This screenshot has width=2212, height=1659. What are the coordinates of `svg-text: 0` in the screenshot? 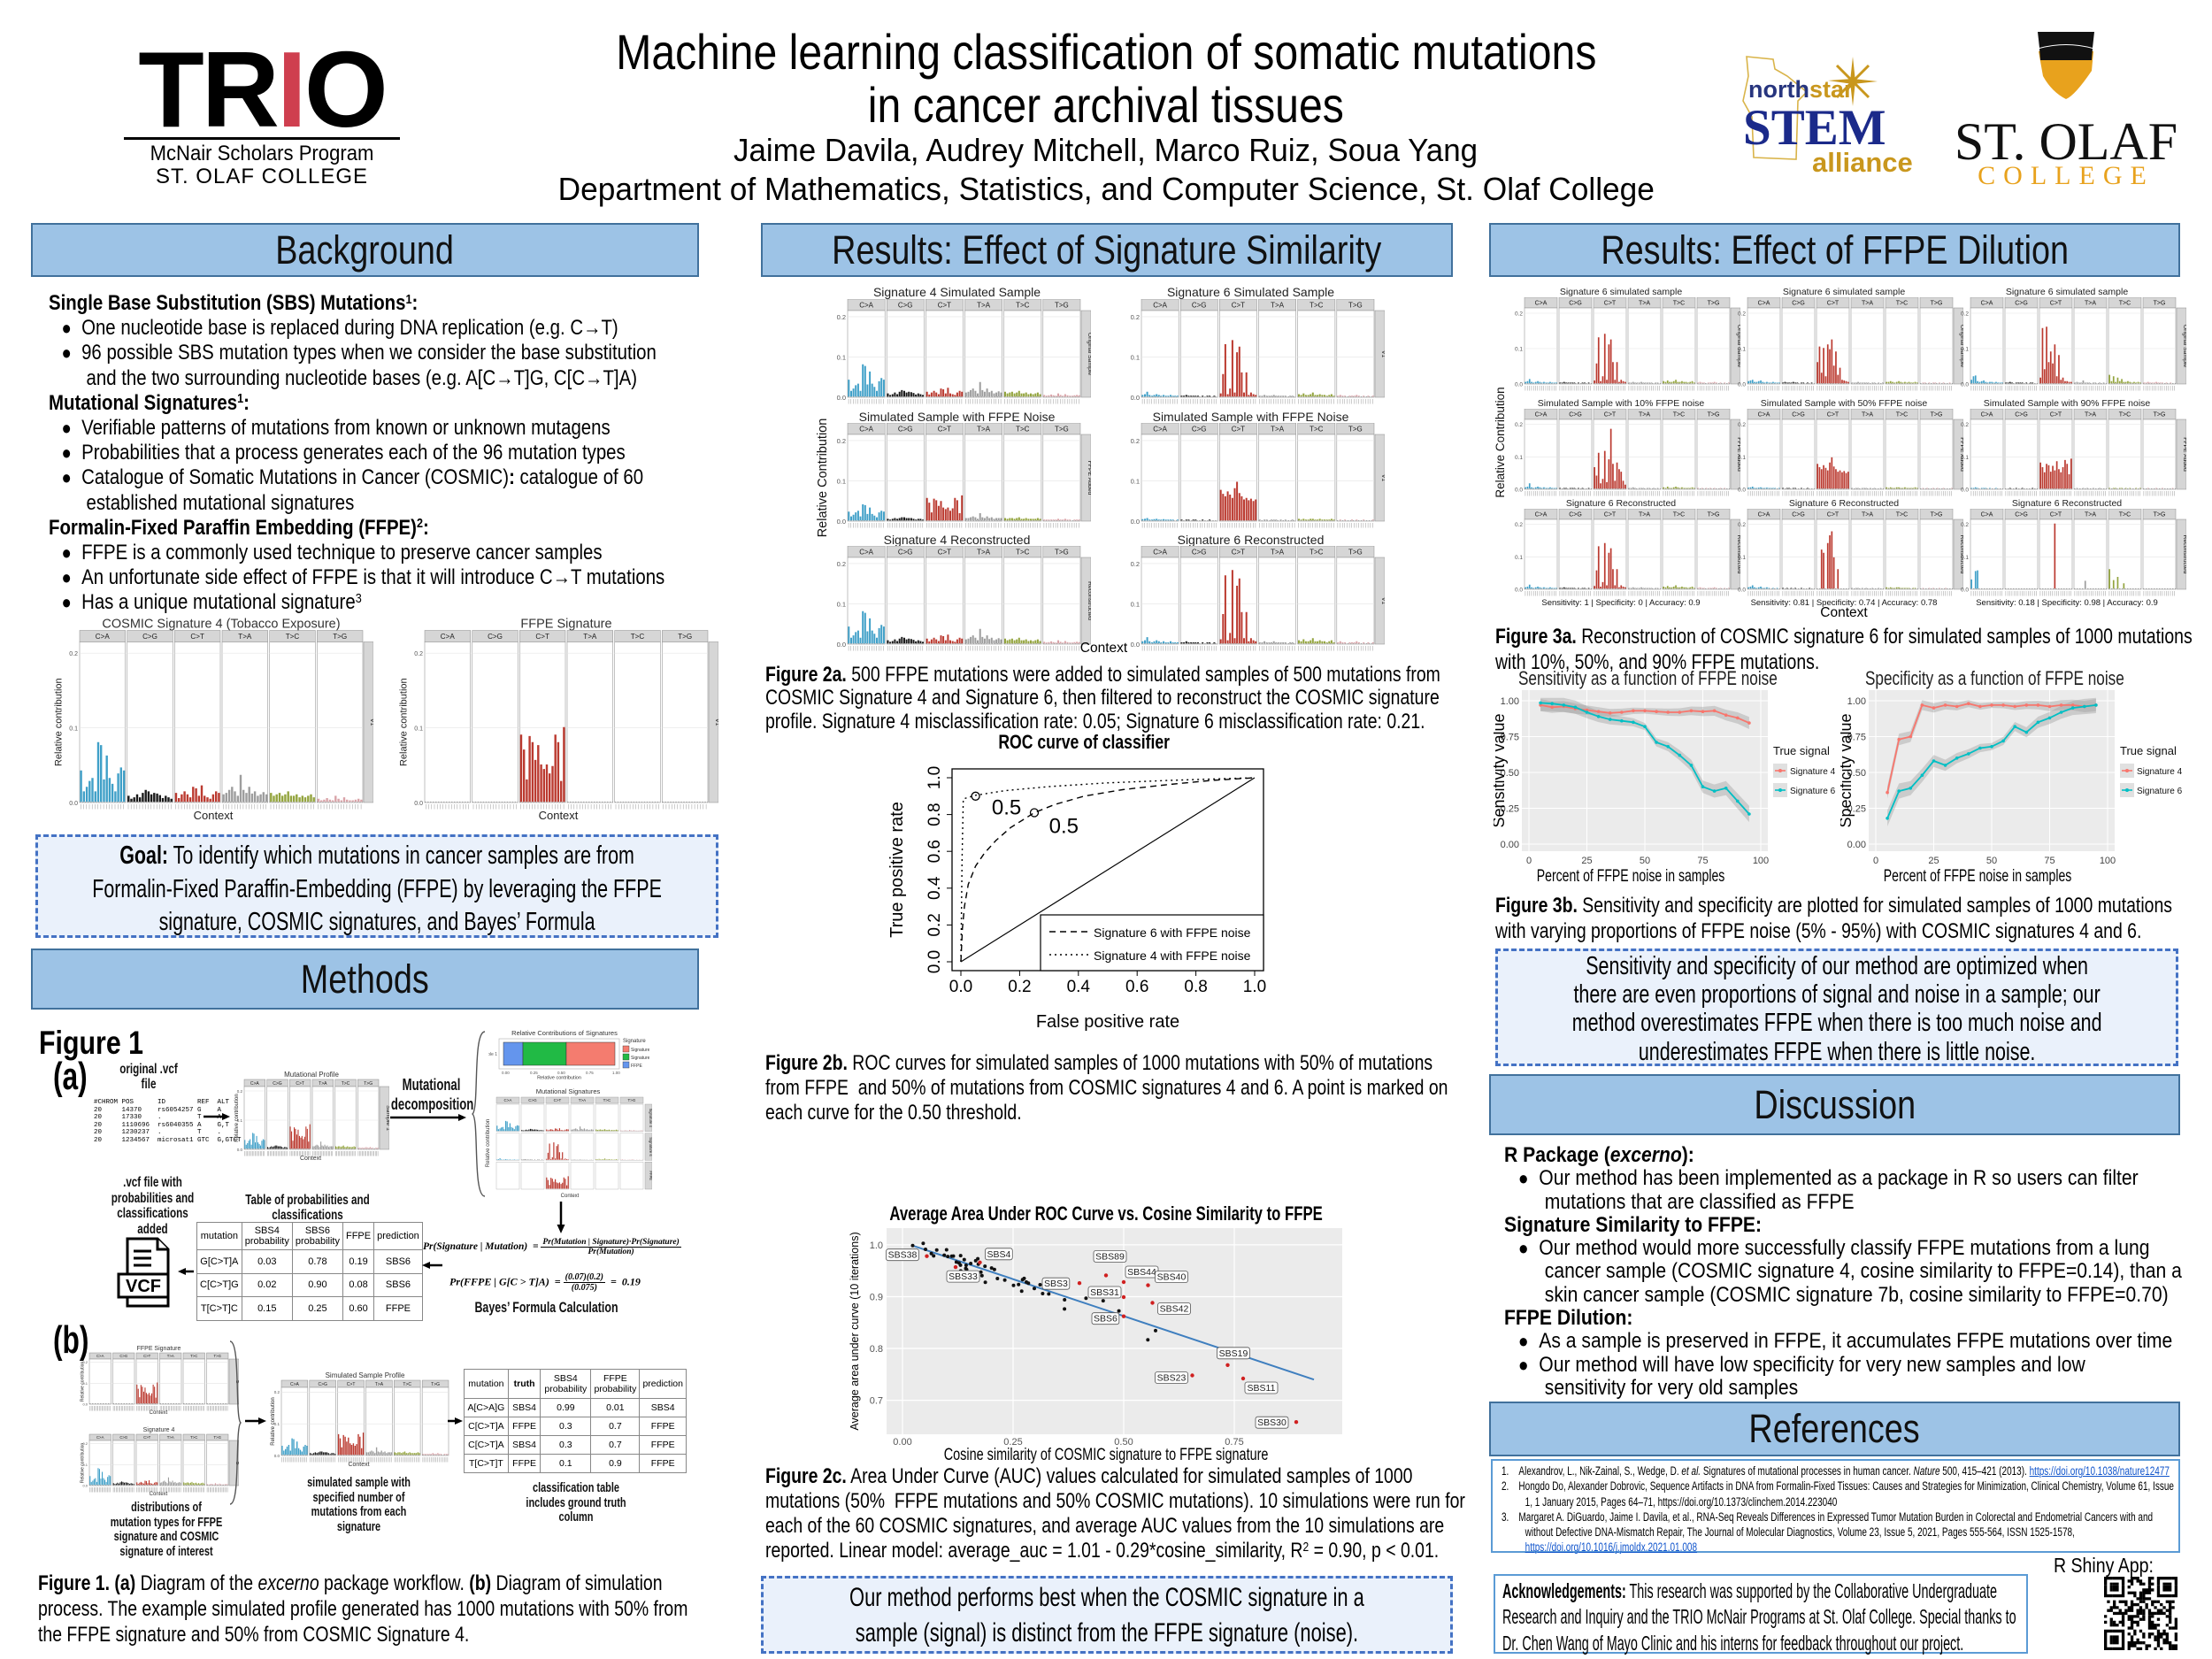 It's located at (1876, 861).